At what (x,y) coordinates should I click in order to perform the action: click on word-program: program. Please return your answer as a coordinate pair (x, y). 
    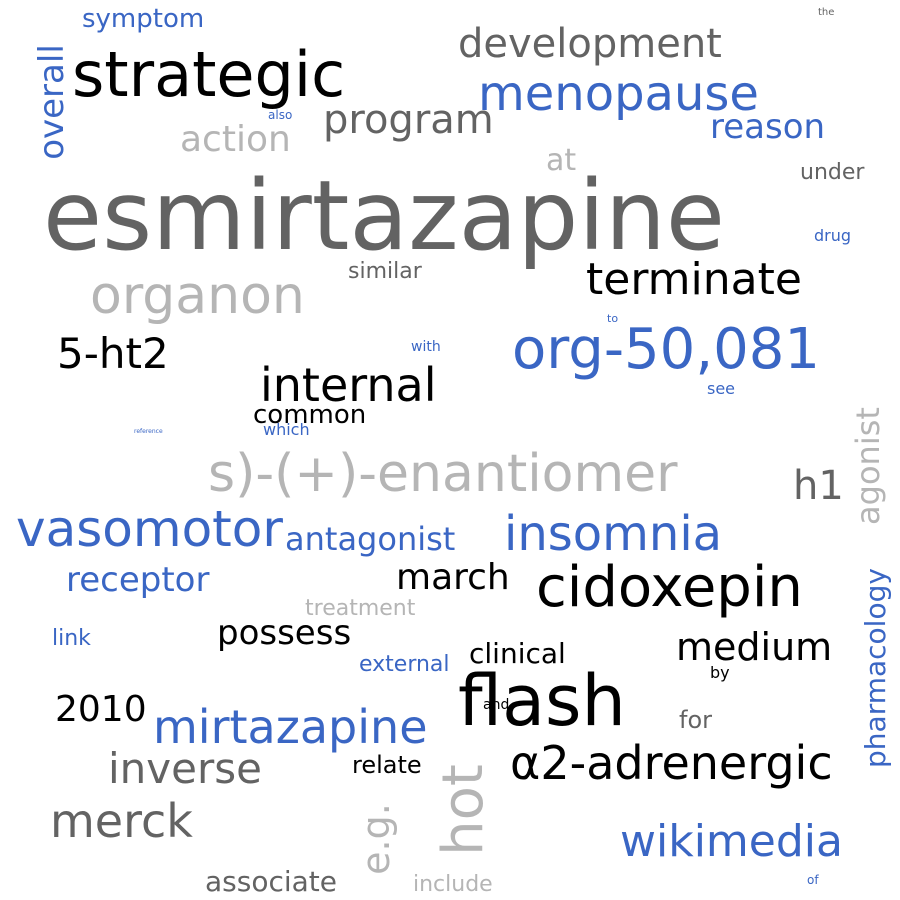
    Looking at the image, I should click on (408, 120).